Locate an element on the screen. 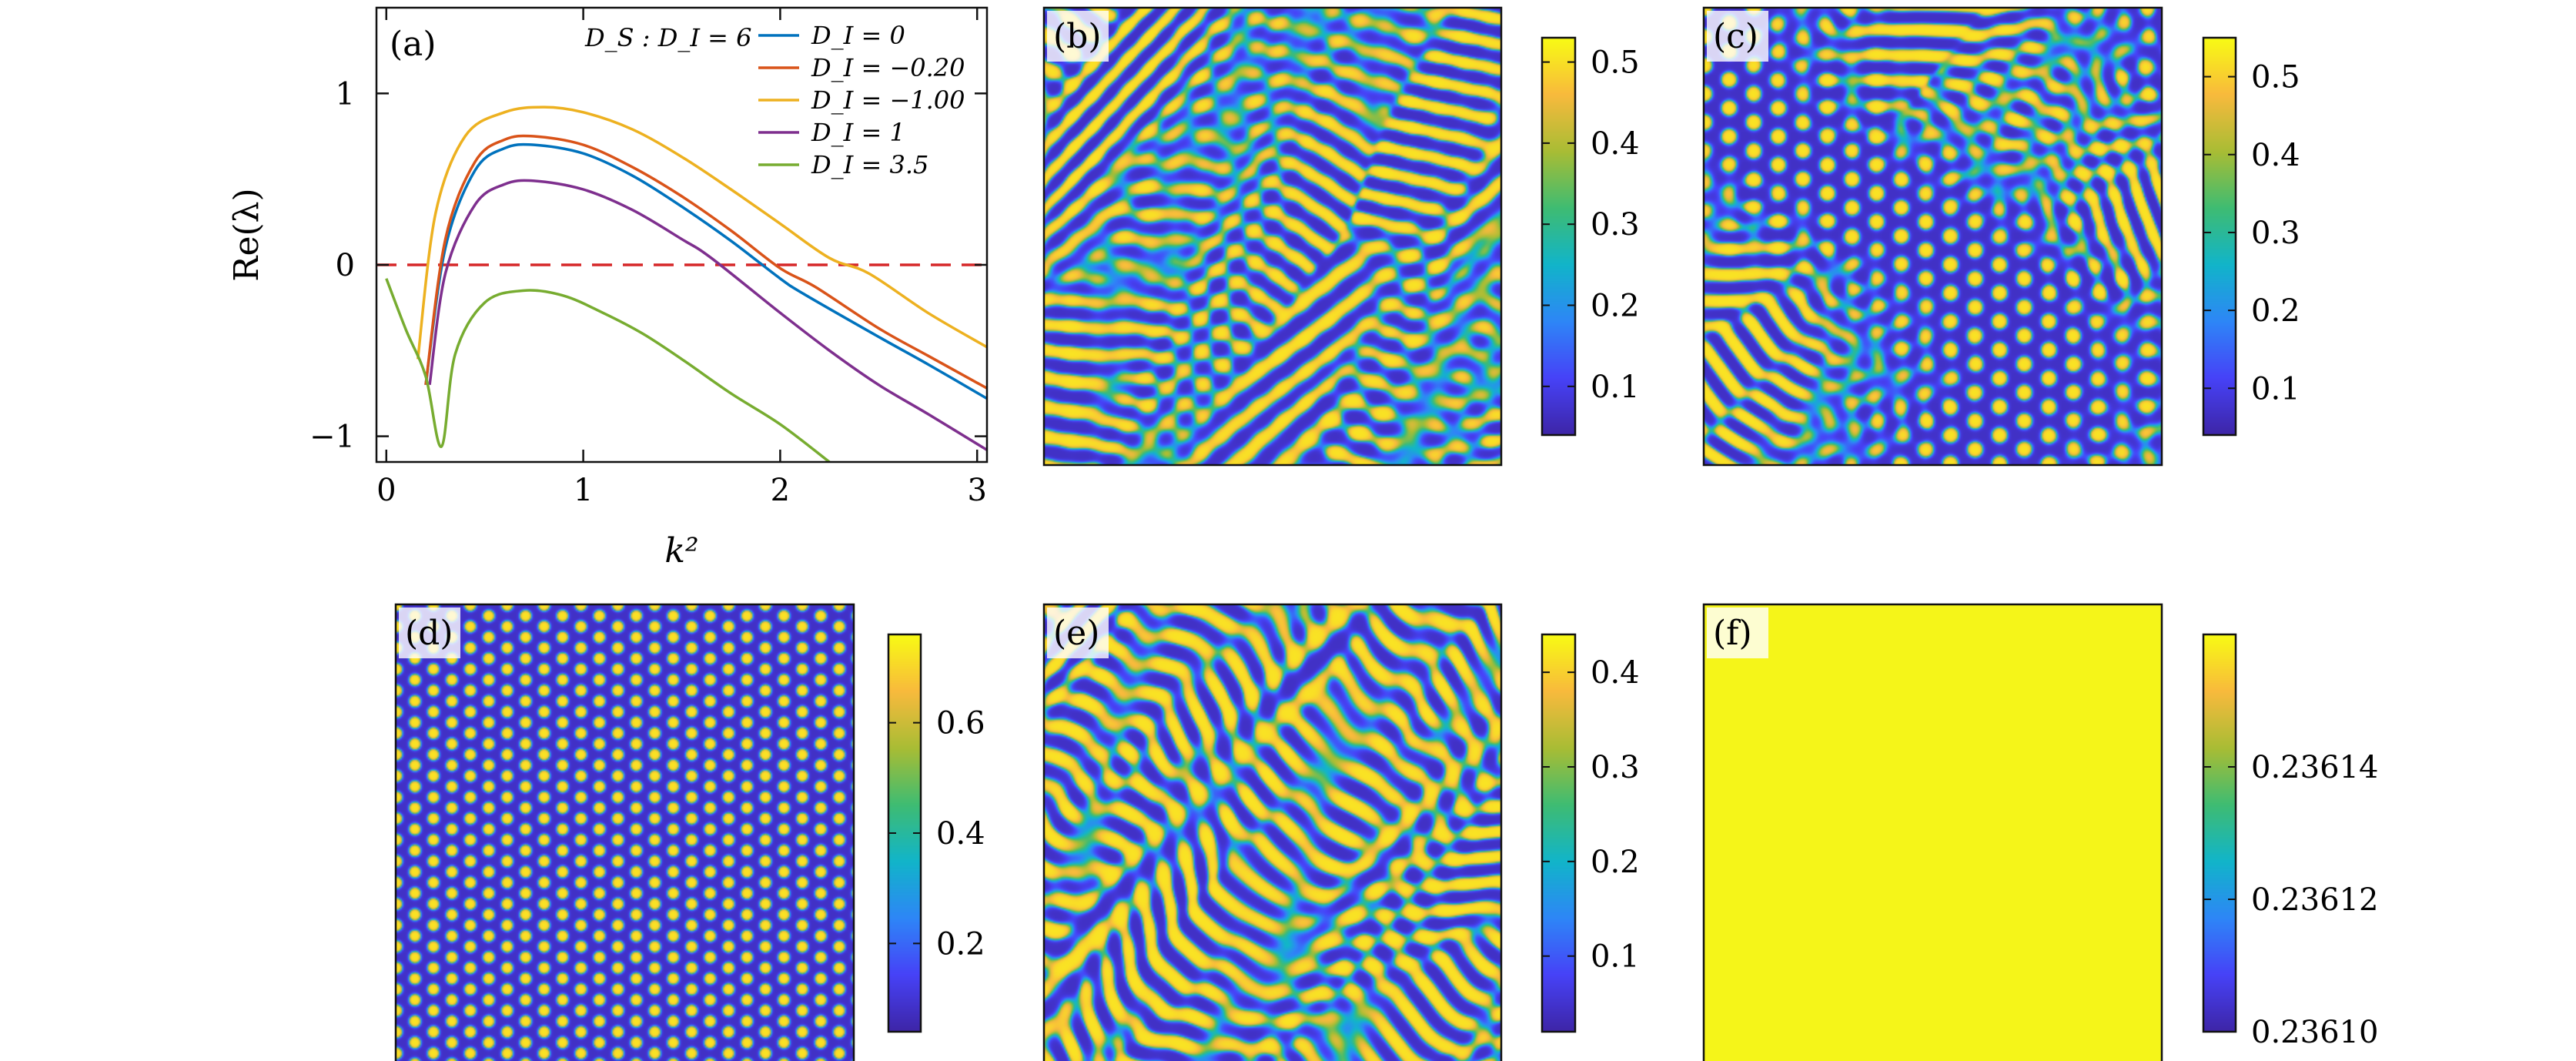 Image resolution: width=2576 pixels, height=1061 pixels. y-tick-label: 1 is located at coordinates (346, 94).